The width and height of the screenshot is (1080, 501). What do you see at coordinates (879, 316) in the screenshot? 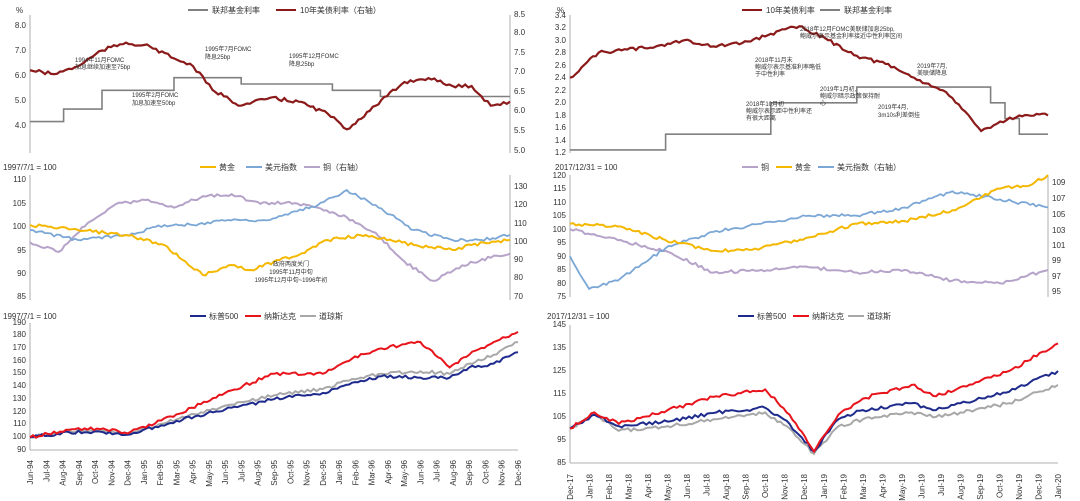
I see `legend-label: 道琼斯` at bounding box center [879, 316].